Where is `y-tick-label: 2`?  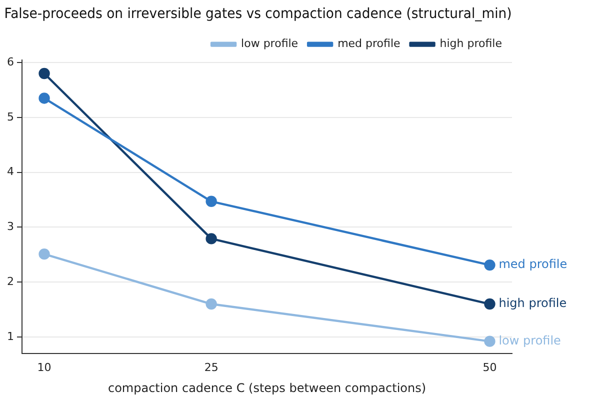
y-tick-label: 2 is located at coordinates (10, 281).